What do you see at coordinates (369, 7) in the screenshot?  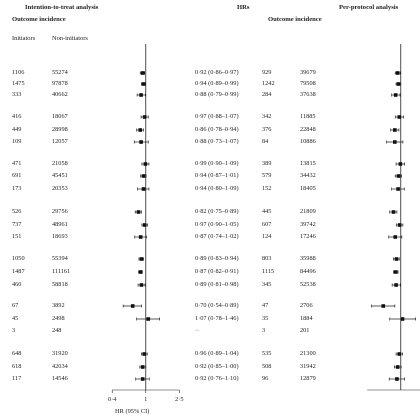 I see `pp-title: Per-protocol analysis` at bounding box center [369, 7].